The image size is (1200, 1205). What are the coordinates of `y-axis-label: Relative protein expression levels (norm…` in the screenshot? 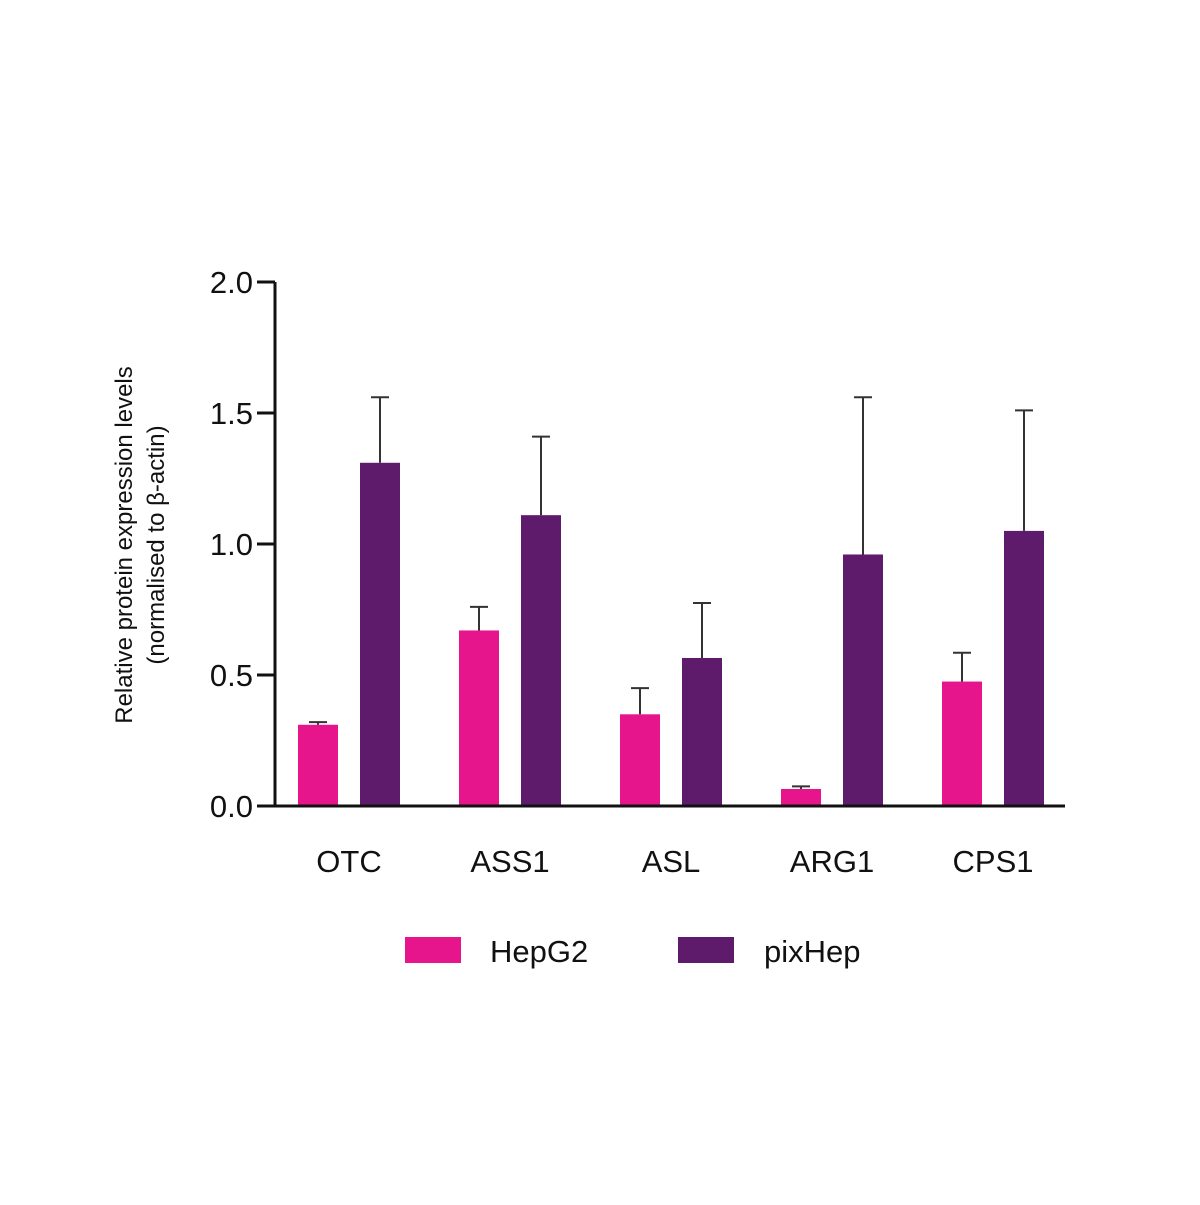 It's located at (140, 545).